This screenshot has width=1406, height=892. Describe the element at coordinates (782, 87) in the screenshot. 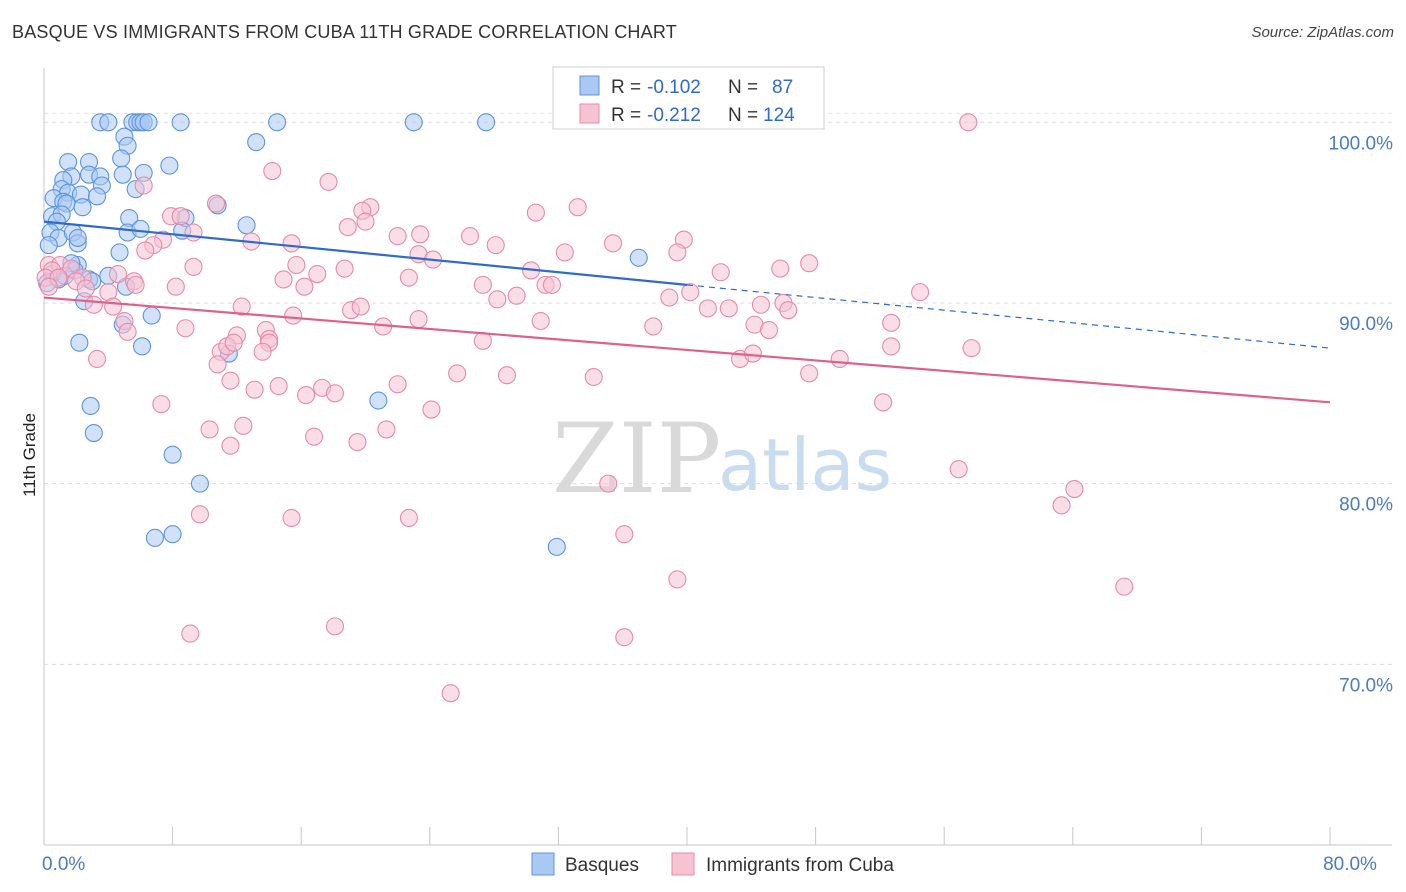

I see `legend-n-value-basques: 87` at that location.